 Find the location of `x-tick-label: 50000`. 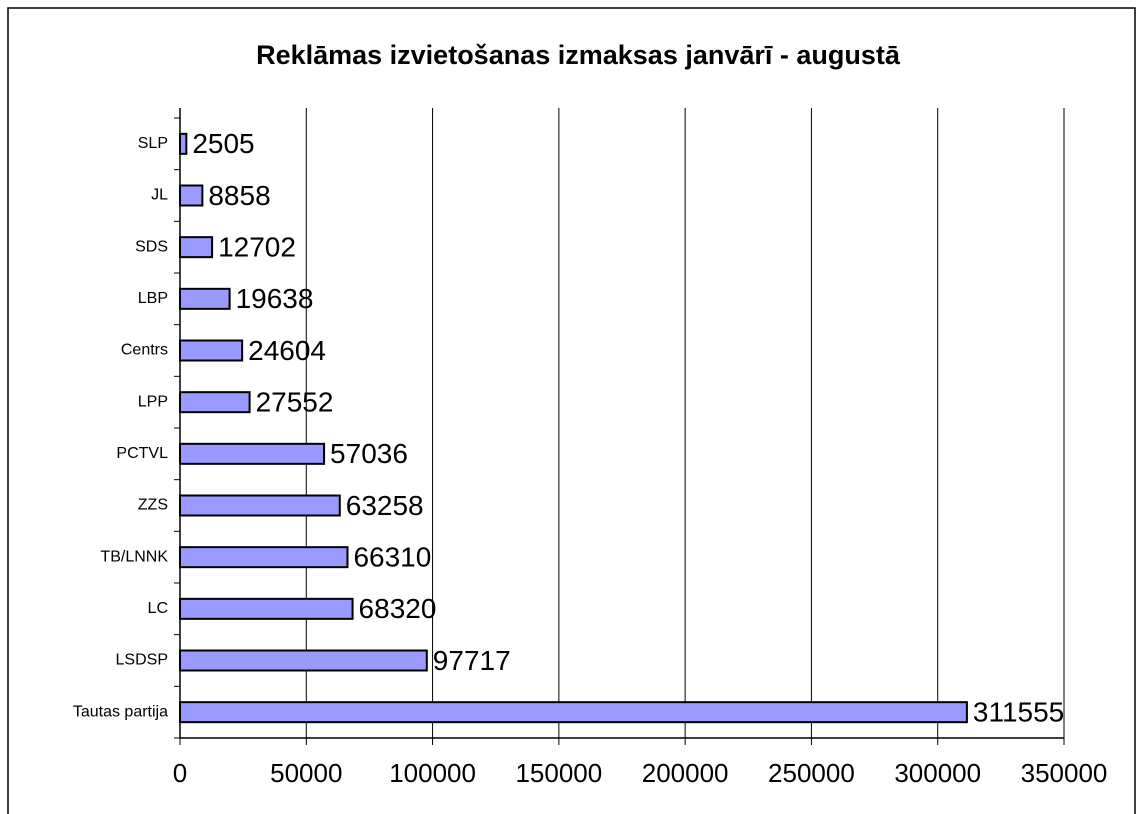

x-tick-label: 50000 is located at coordinates (306, 773).